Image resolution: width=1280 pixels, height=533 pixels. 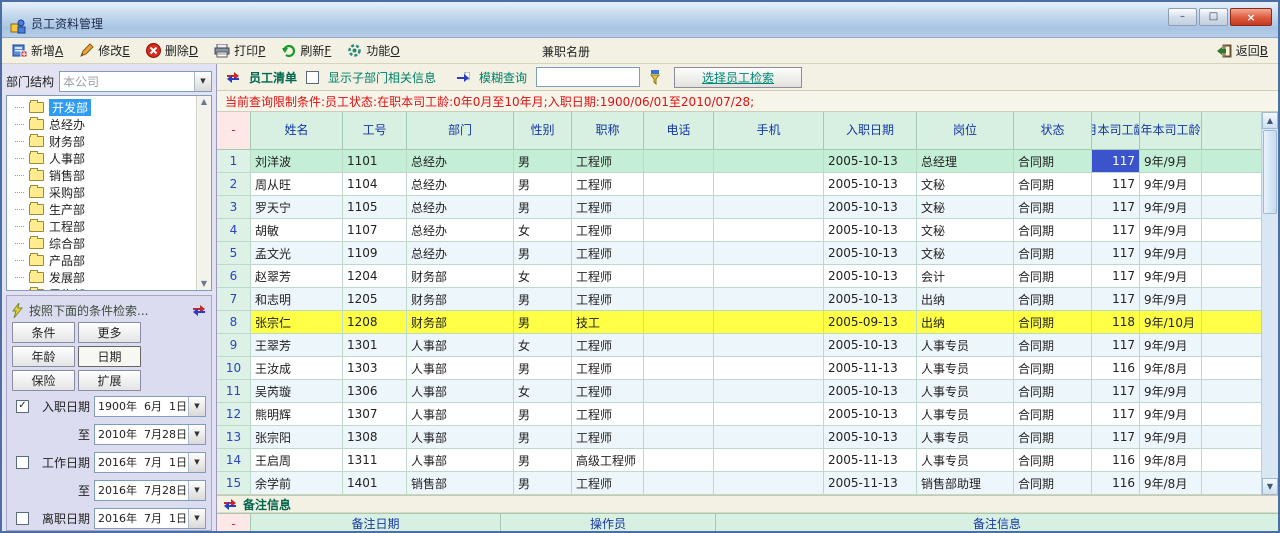 What do you see at coordinates (1182, 17) in the screenshot?
I see `minimize-button: –` at bounding box center [1182, 17].